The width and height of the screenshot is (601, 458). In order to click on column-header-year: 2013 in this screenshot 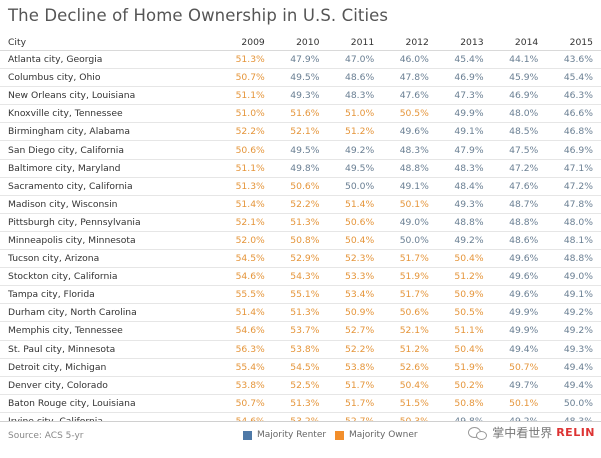, I will do `click(464, 43)`.